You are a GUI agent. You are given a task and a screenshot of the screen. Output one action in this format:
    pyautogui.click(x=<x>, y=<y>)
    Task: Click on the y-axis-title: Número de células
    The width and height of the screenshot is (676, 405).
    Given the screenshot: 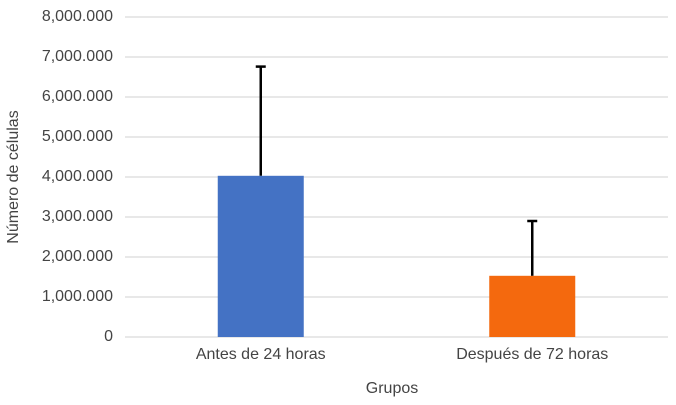 What is the action you would take?
    pyautogui.click(x=13, y=176)
    